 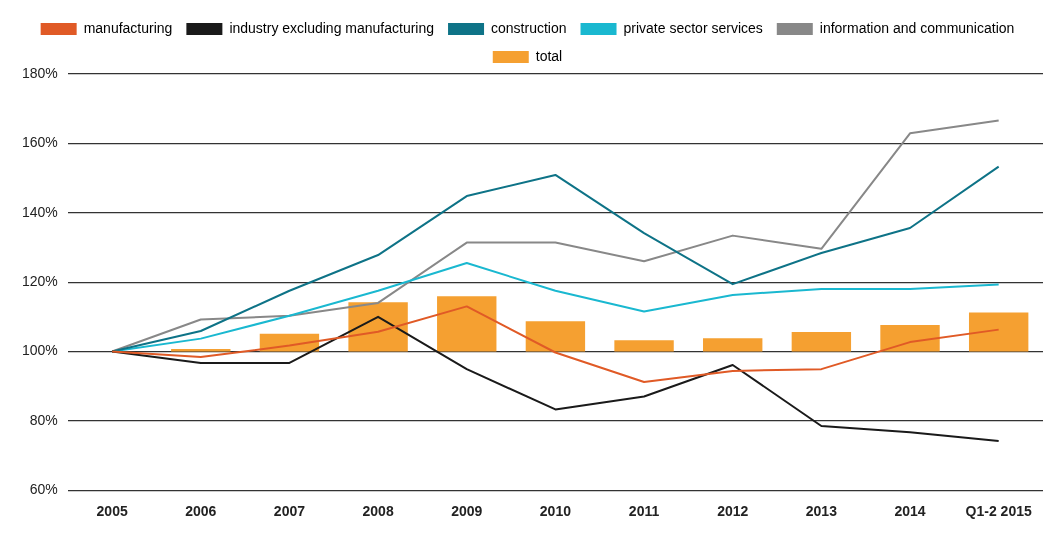 What do you see at coordinates (39, 280) in the screenshot?
I see `y-tick-label: 120%` at bounding box center [39, 280].